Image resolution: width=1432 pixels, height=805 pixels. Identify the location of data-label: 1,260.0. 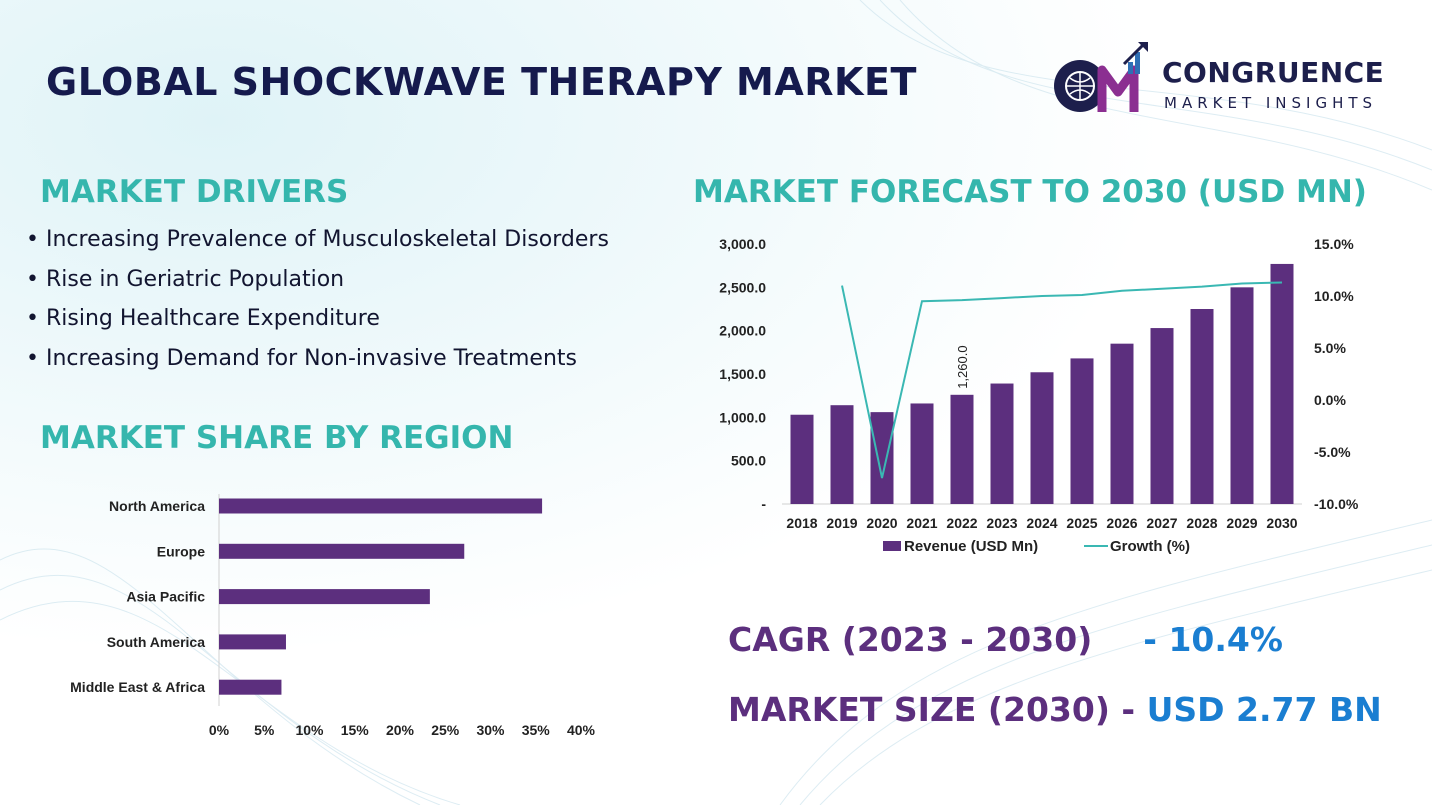
(962, 366).